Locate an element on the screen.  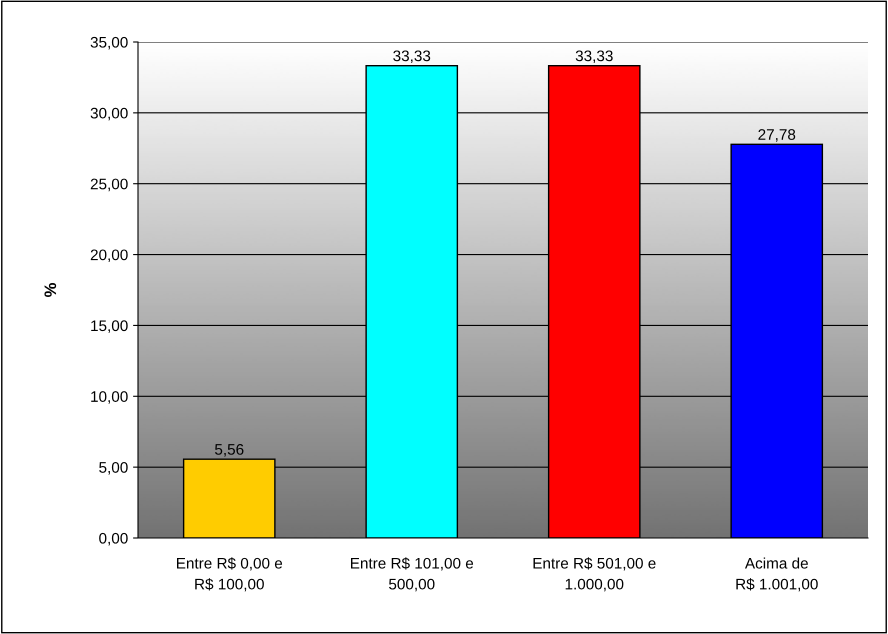
y-tick-label: 0,00 is located at coordinates (113, 539).